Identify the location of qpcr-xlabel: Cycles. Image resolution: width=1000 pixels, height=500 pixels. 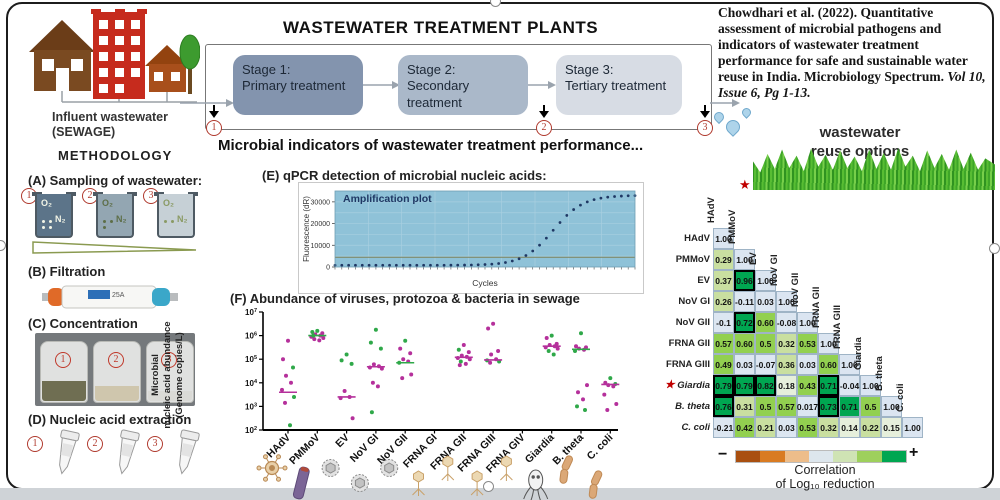
(485, 283).